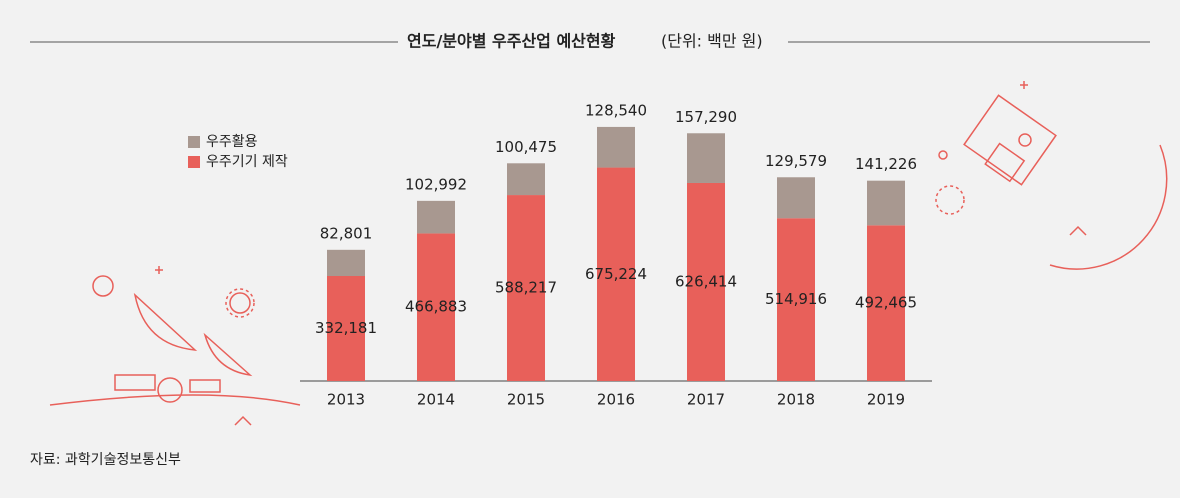 The image size is (1180, 498). What do you see at coordinates (1051, 175) in the screenshot?
I see `illustration-satellite` at bounding box center [1051, 175].